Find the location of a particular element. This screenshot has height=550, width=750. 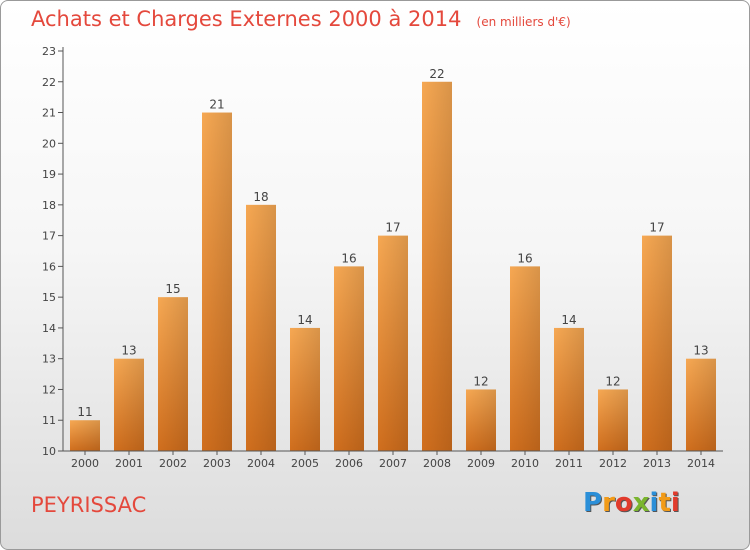

chart-subtitle: (en milliers d'€) is located at coordinates (523, 22).